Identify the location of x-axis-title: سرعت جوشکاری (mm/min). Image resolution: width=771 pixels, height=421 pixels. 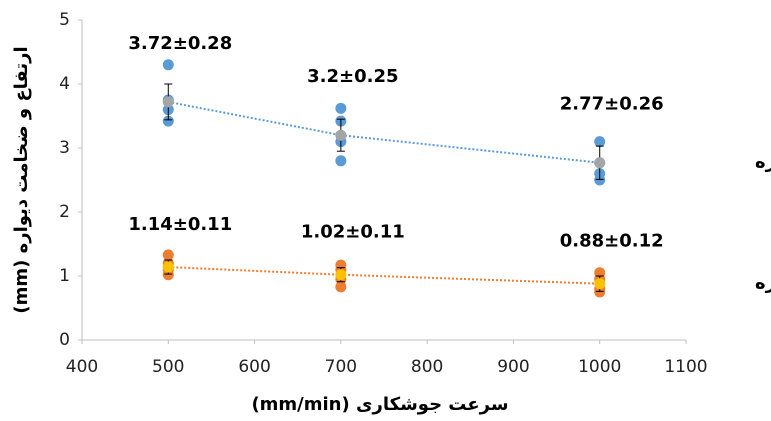
(379, 404).